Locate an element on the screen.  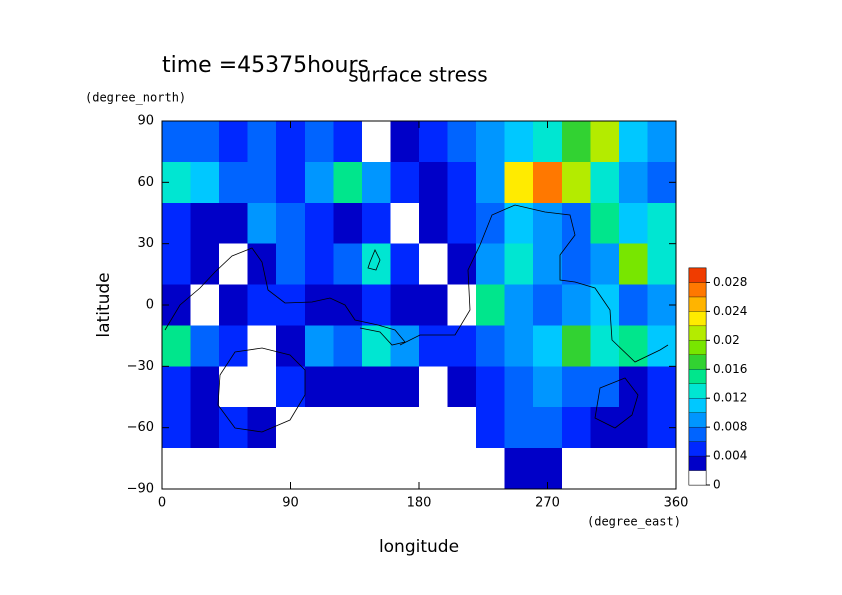
chart-title: surface stress is located at coordinates (417, 75).